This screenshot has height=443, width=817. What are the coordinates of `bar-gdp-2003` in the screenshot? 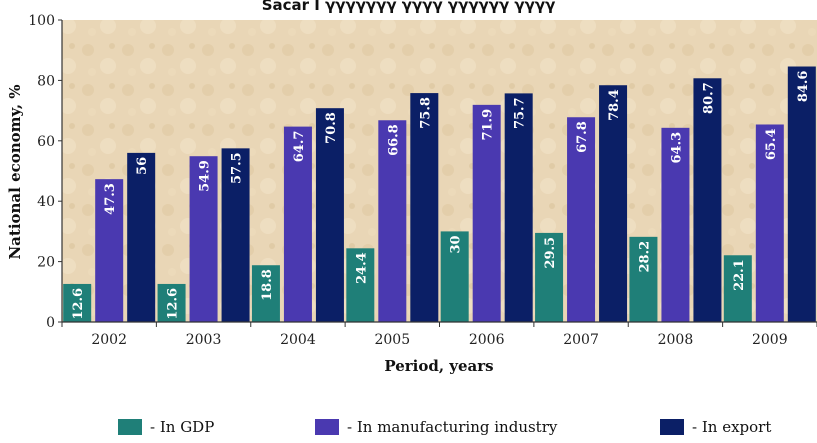 It's located at (171, 302).